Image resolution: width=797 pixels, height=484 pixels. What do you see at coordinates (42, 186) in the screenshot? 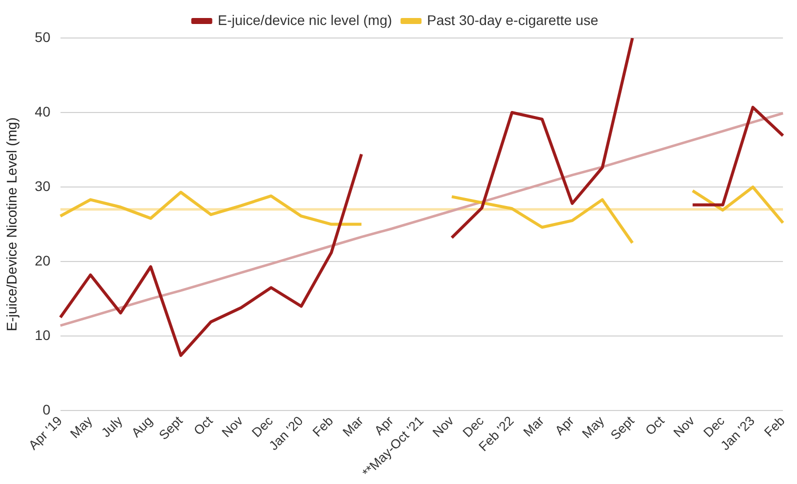
I see `y-tick-label: 30` at bounding box center [42, 186].